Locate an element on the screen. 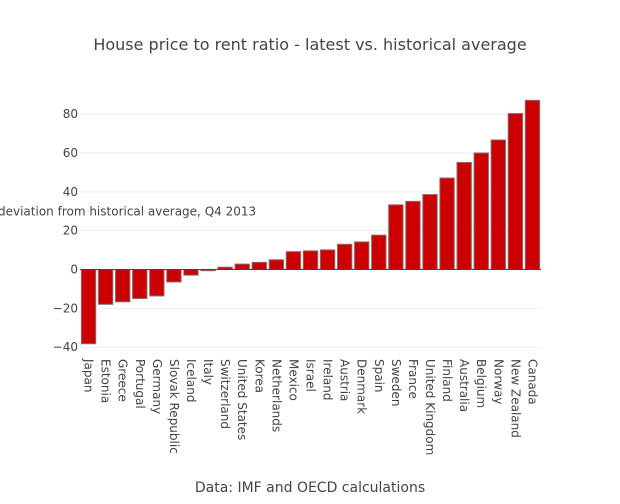  x-tick-label: Korea is located at coordinates (259, 376).